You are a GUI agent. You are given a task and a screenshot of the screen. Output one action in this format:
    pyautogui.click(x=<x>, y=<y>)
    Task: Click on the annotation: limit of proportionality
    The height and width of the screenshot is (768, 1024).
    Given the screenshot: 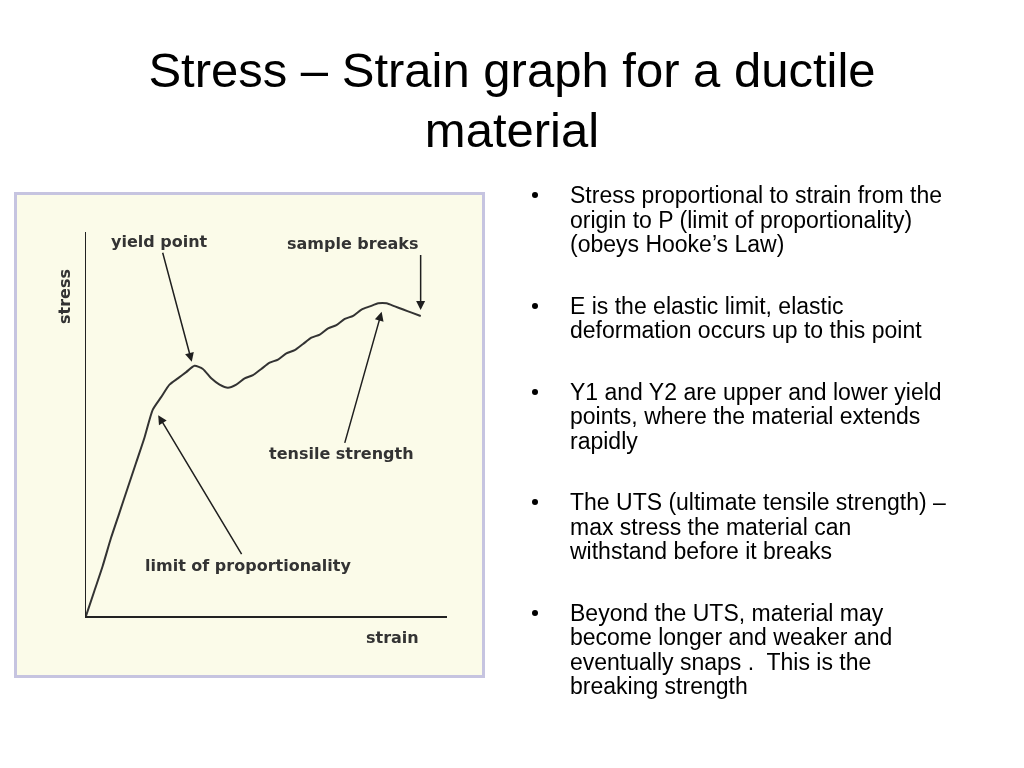 What is the action you would take?
    pyautogui.click(x=248, y=565)
    